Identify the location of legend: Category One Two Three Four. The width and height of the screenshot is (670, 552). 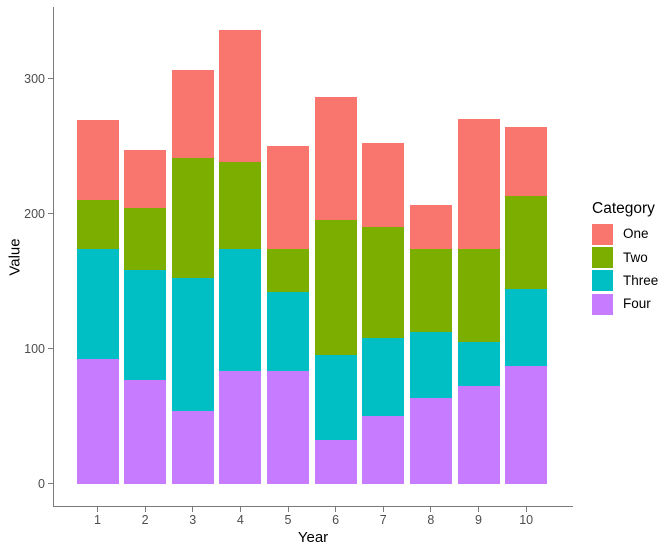
(625, 259).